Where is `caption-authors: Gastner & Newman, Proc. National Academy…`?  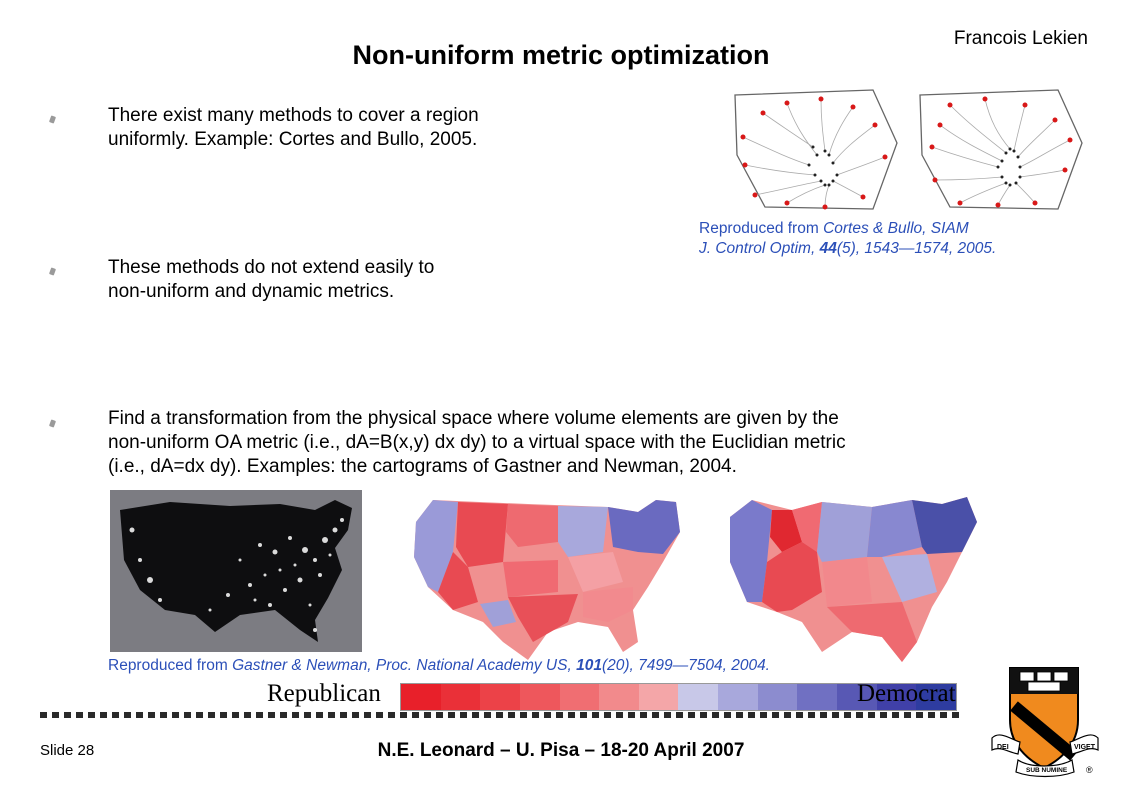
caption-authors: Gastner & Newman, Proc. National Academy… is located at coordinates (404, 665).